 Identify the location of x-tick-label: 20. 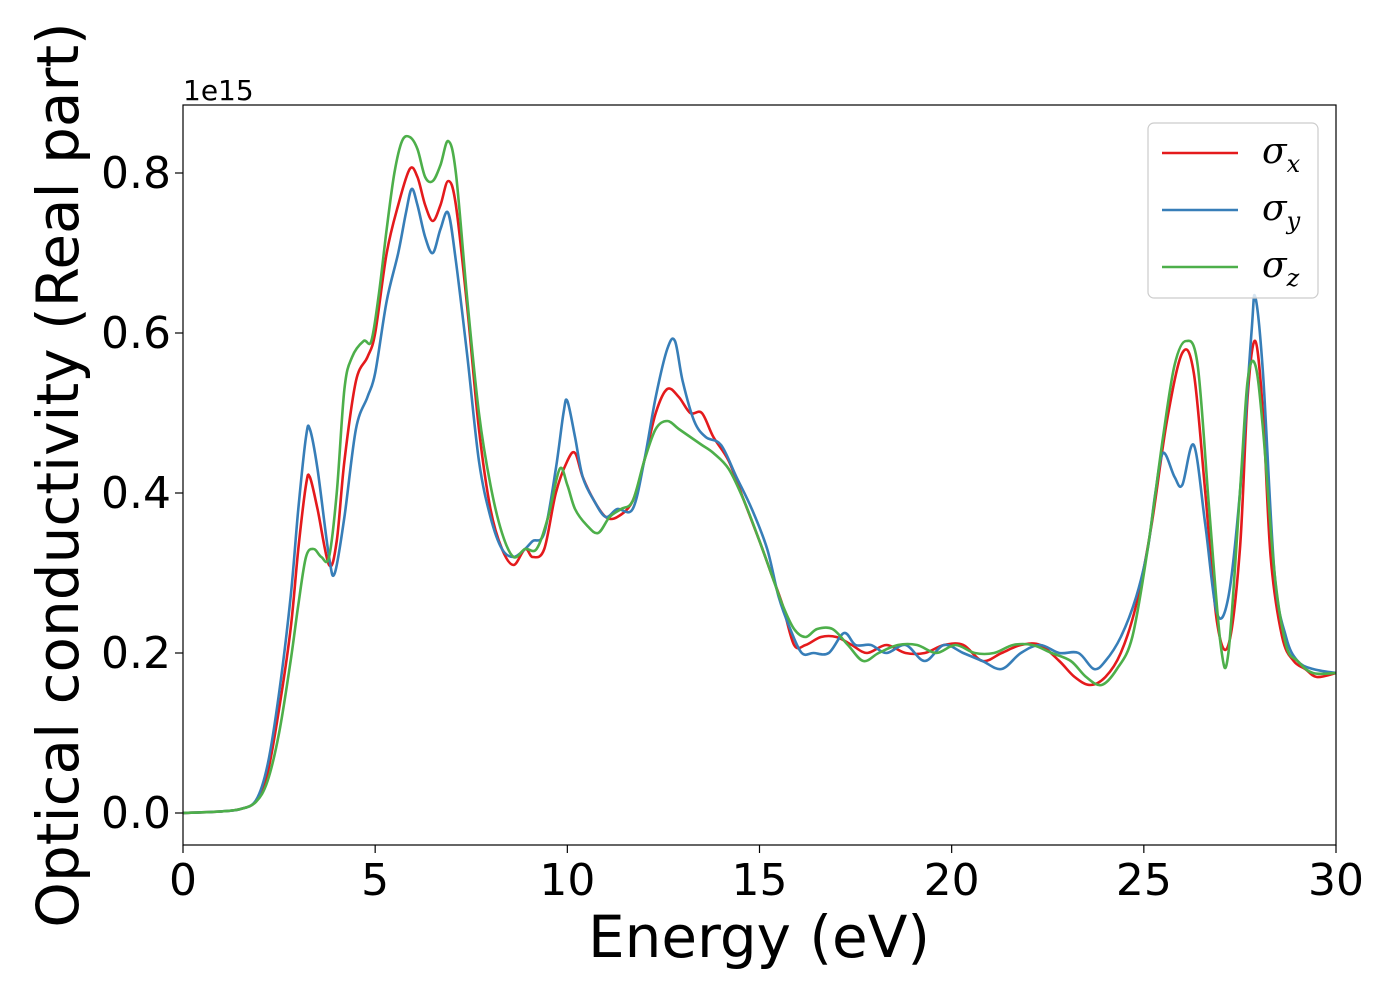
(952, 880).